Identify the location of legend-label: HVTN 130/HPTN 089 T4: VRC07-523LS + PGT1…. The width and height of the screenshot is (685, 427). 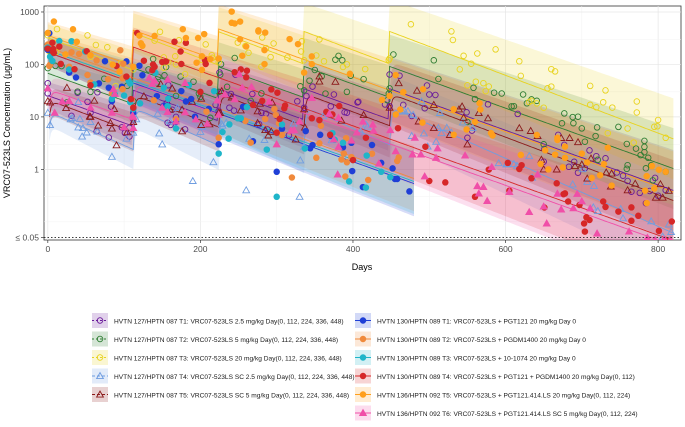
(506, 377).